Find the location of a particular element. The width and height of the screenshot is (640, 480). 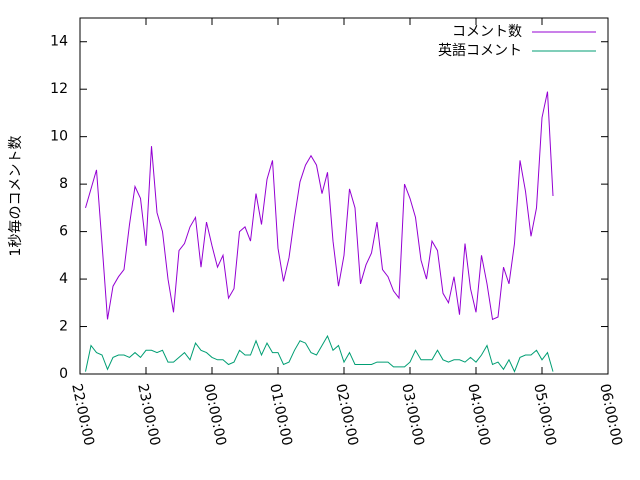

legend-label: コメント数 is located at coordinates (487, 32).